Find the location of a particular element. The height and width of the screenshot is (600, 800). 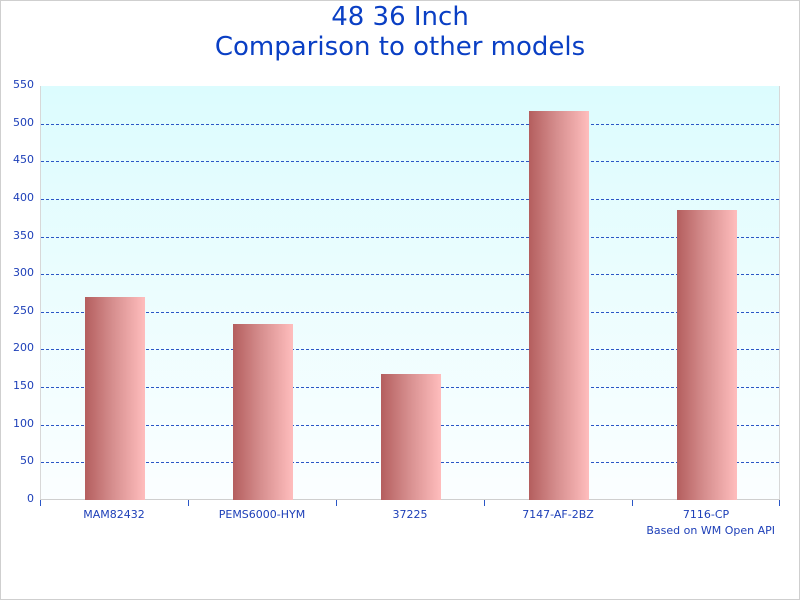

y-tick-label: 200 is located at coordinates (23, 348).